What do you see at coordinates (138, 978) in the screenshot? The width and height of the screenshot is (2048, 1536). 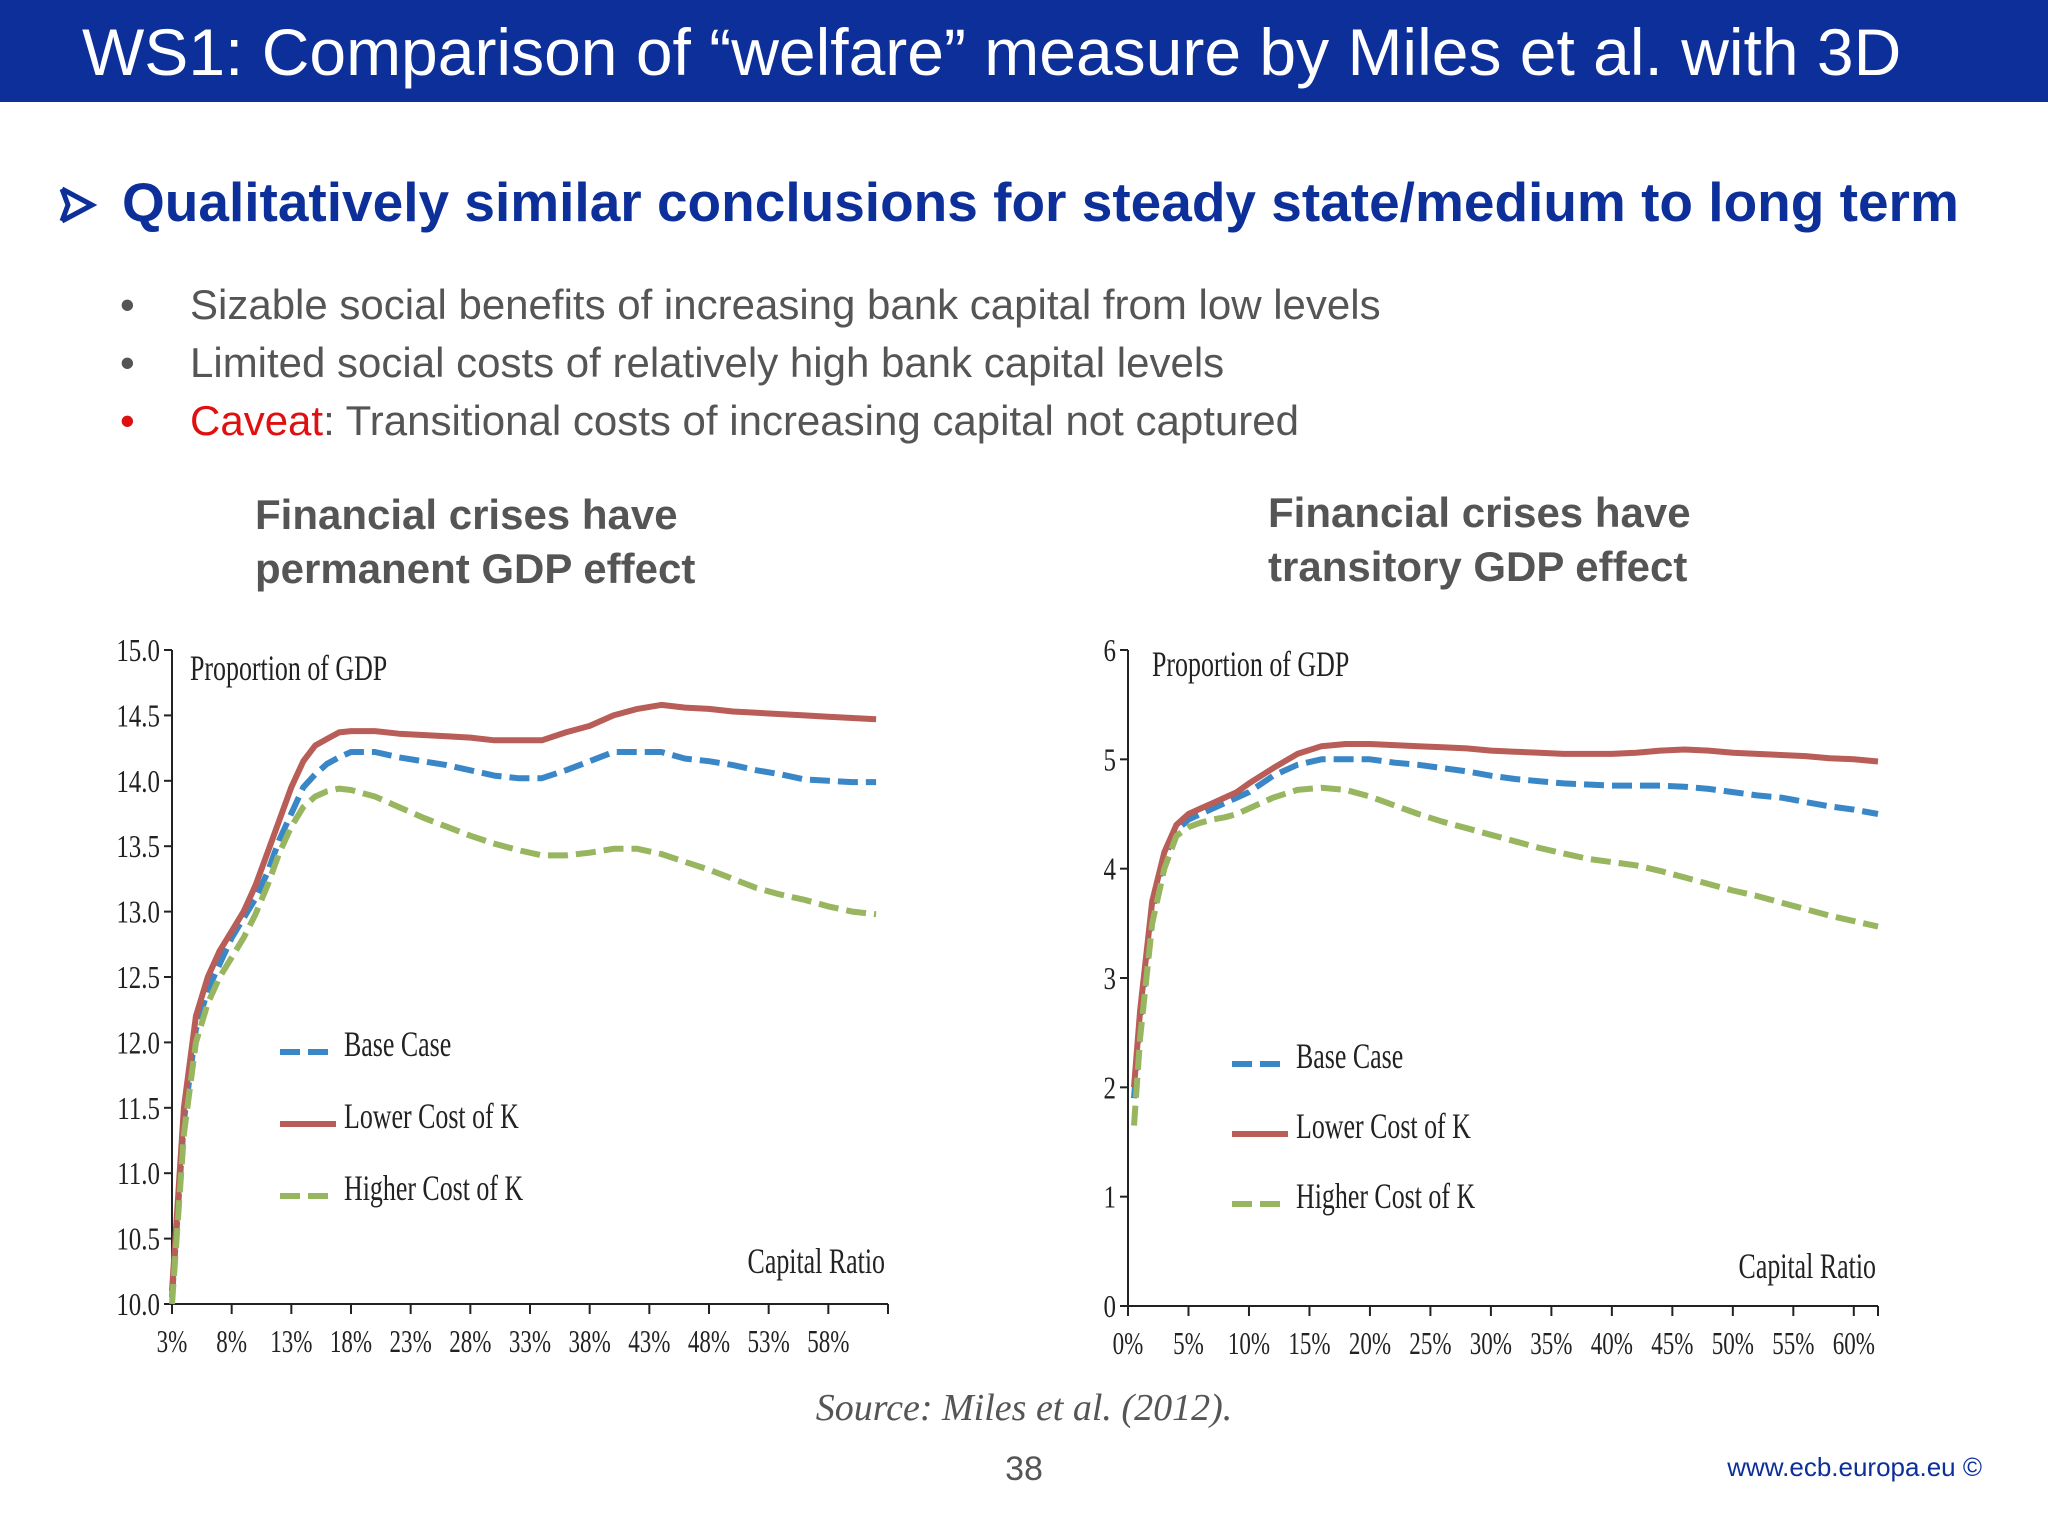 I see `y-tick-label: 12.5` at bounding box center [138, 978].